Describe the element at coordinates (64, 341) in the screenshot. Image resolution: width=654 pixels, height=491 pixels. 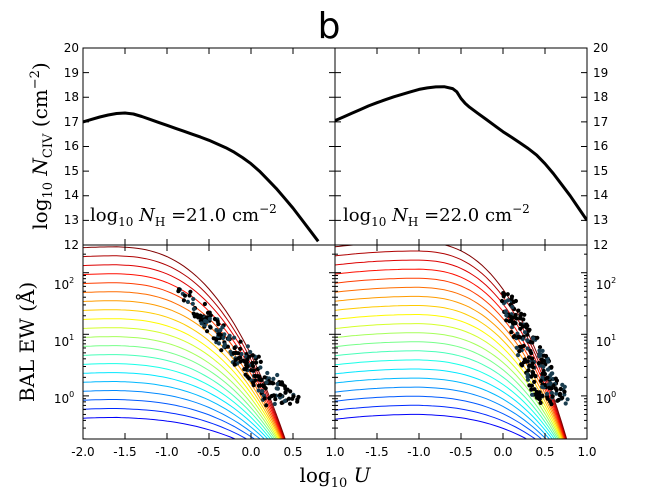
I see `ytick-label: 10¹` at that location.